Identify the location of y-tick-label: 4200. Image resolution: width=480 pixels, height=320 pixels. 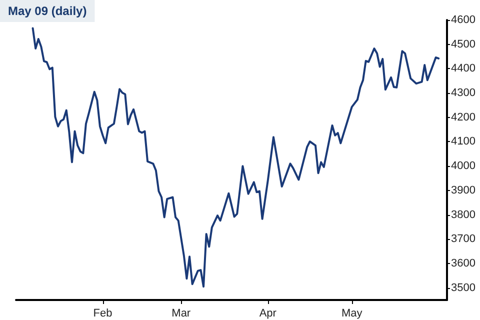
(463, 117).